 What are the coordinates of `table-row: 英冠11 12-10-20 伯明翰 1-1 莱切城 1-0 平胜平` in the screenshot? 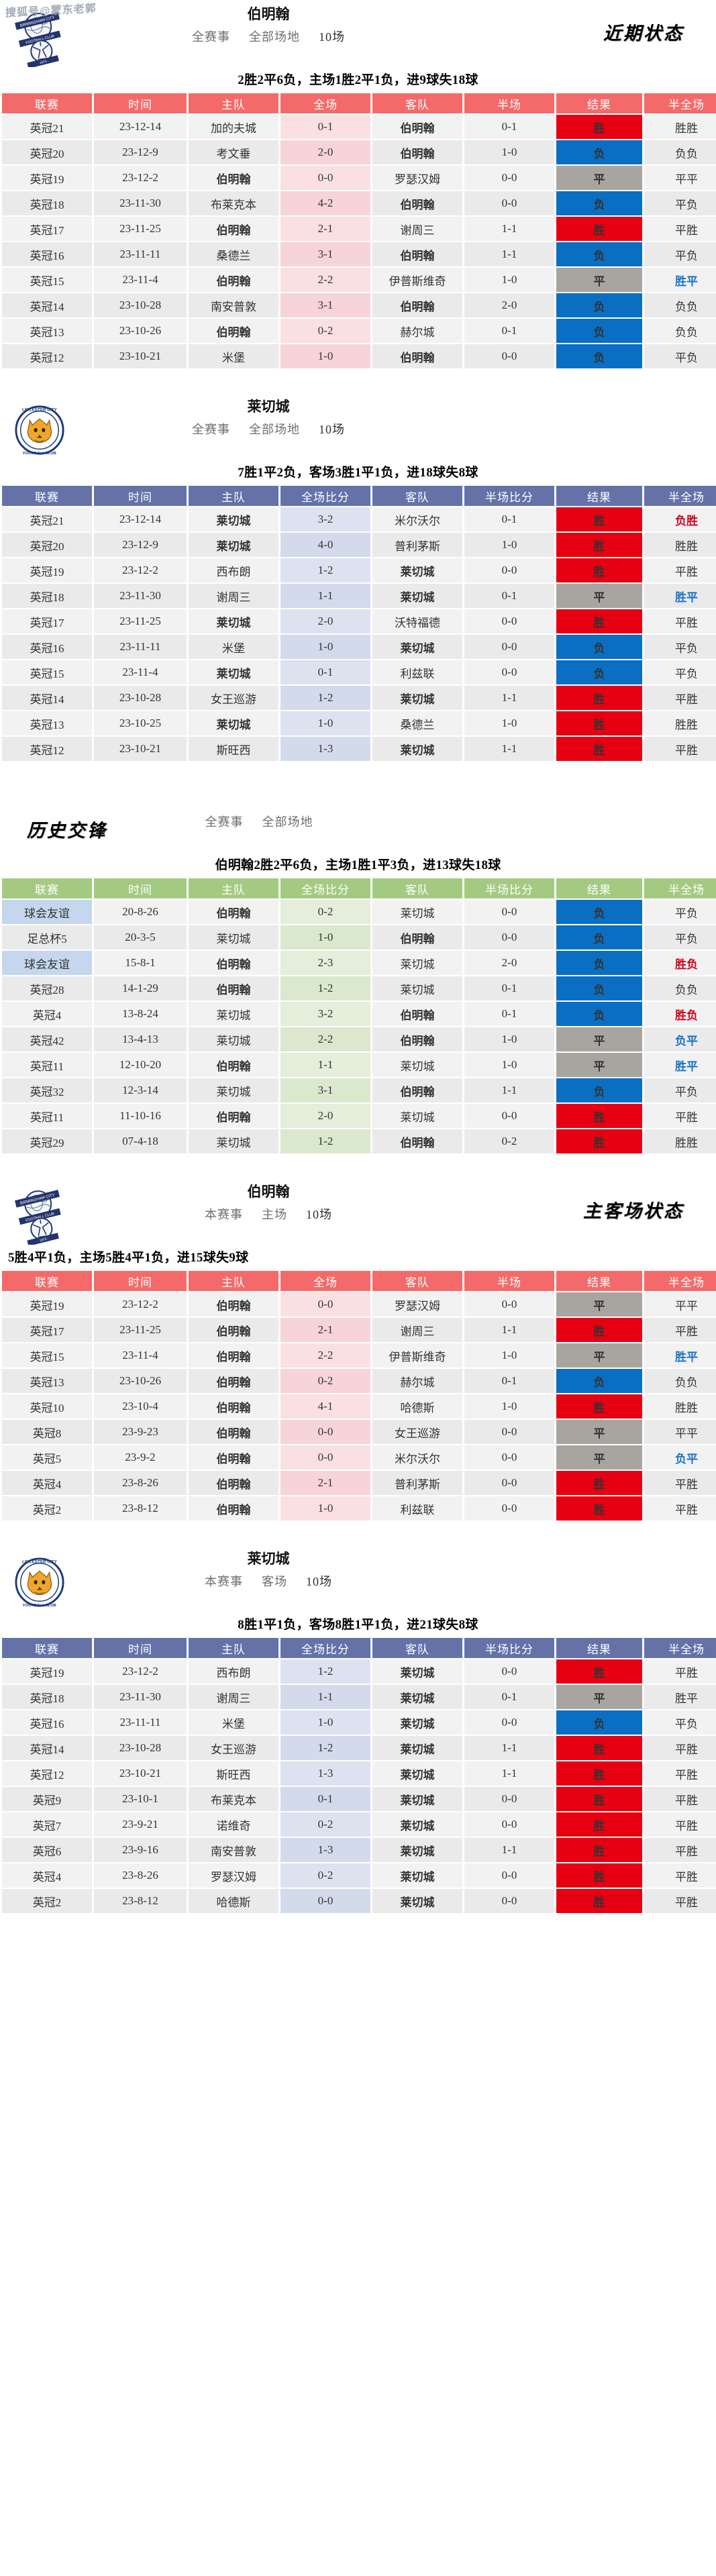 It's located at (359, 1065).